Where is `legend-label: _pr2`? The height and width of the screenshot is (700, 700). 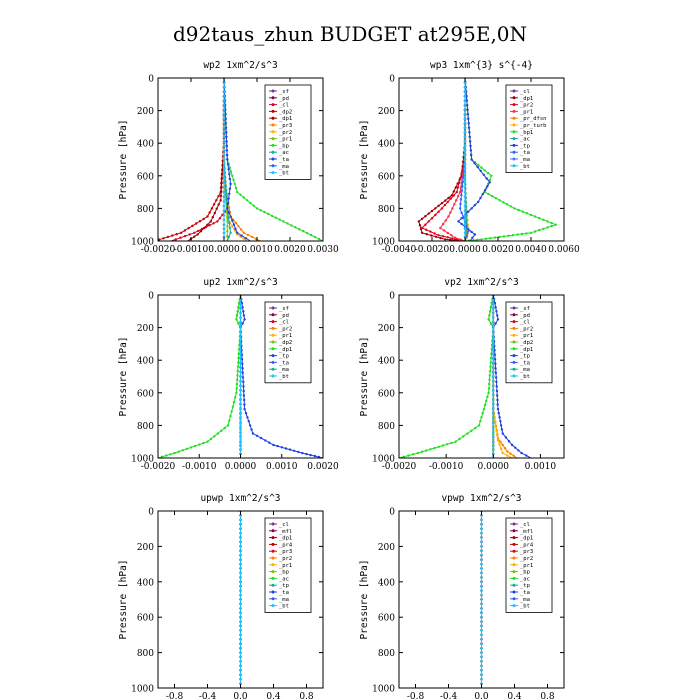 legend-label: _pr2 is located at coordinates (526, 329).